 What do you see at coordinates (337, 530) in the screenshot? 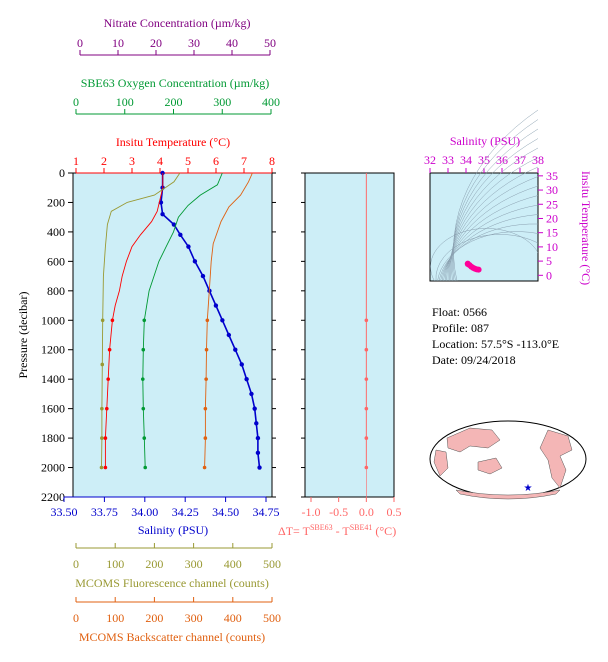
I see `delta-t-axis-label: ΔT= TSBE63 - TSBE41 (°C)` at bounding box center [337, 530].